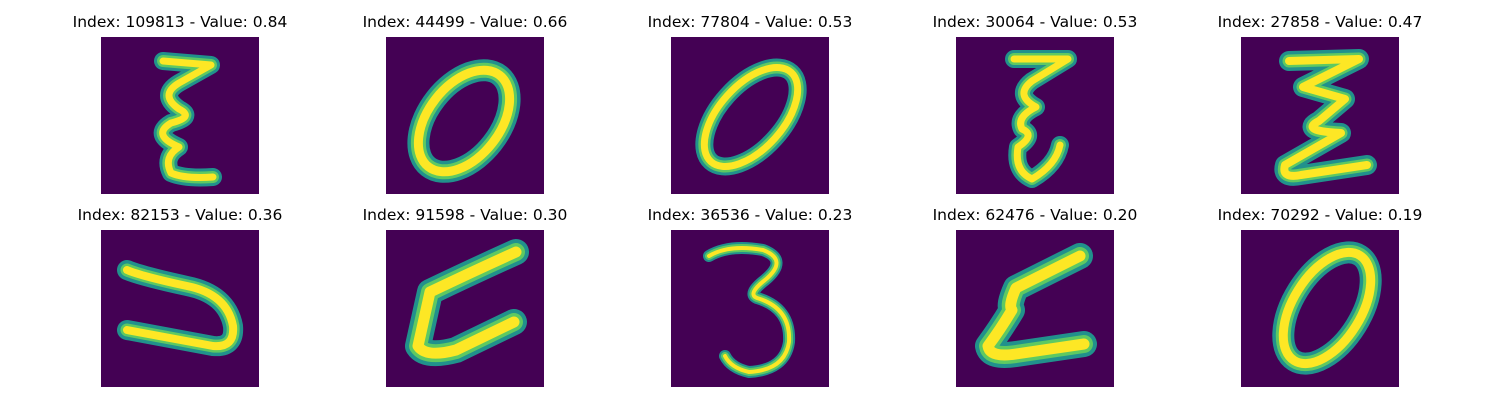 This screenshot has width=1500, height=400. Describe the element at coordinates (180, 215) in the screenshot. I see `panel-title: Index: 82153 - Value: 0.36` at that location.